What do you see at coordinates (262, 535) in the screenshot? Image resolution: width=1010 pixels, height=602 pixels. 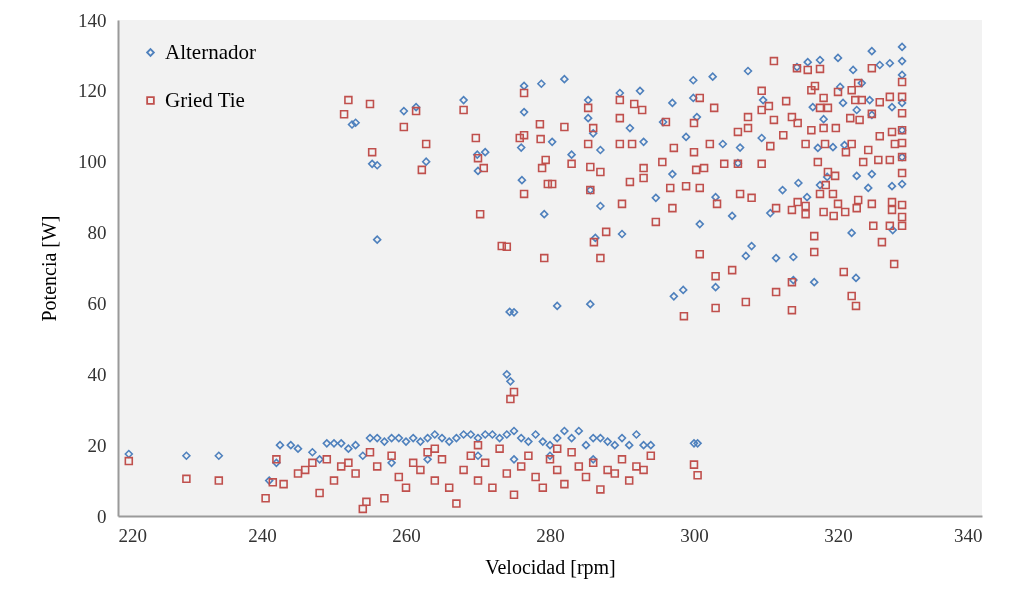 I see `x-tick-label: 240` at bounding box center [262, 535].